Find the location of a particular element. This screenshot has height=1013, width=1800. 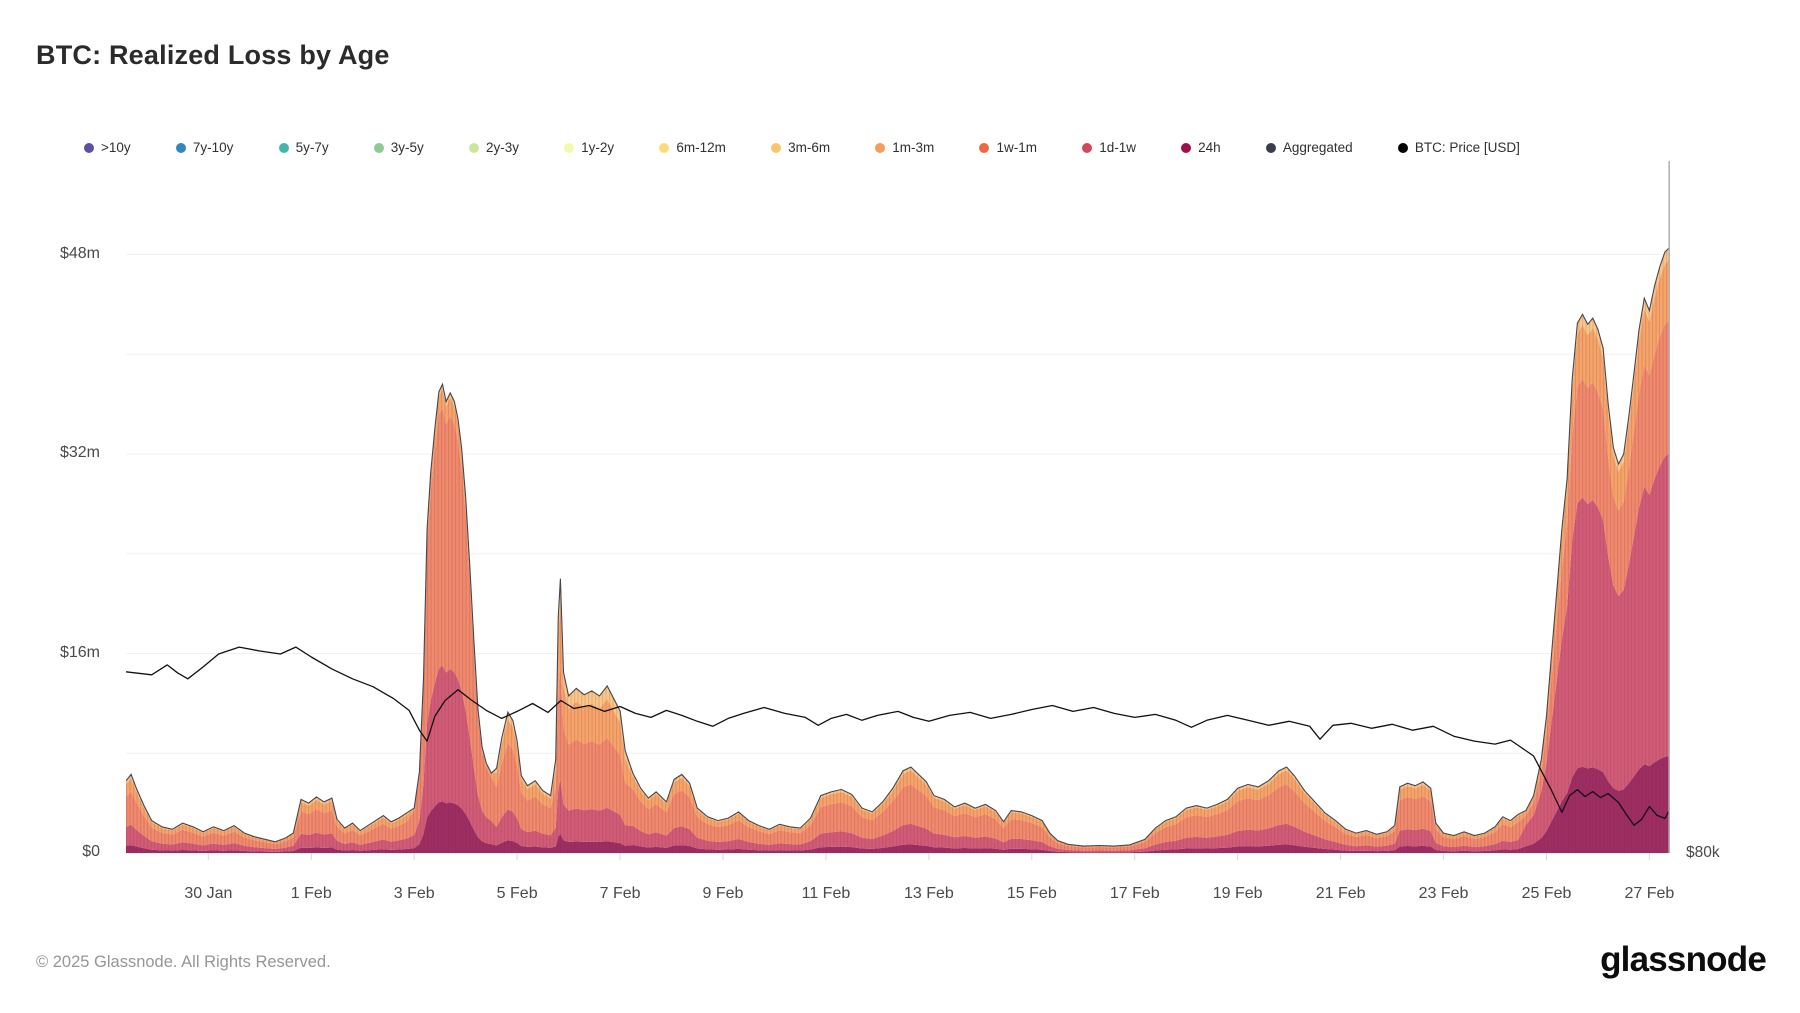

legend-dot-6m-12m is located at coordinates (664, 147).